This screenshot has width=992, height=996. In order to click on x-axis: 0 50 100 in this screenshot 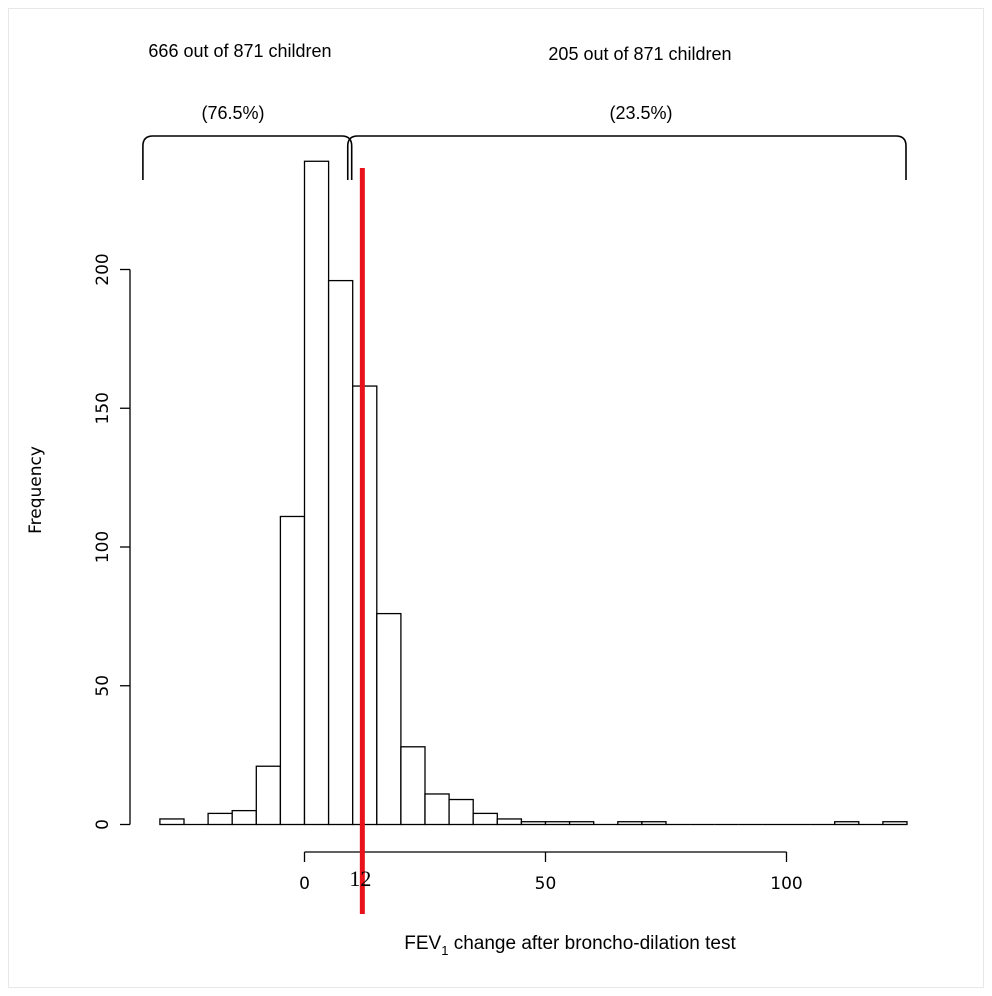, I will do `click(551, 872)`.